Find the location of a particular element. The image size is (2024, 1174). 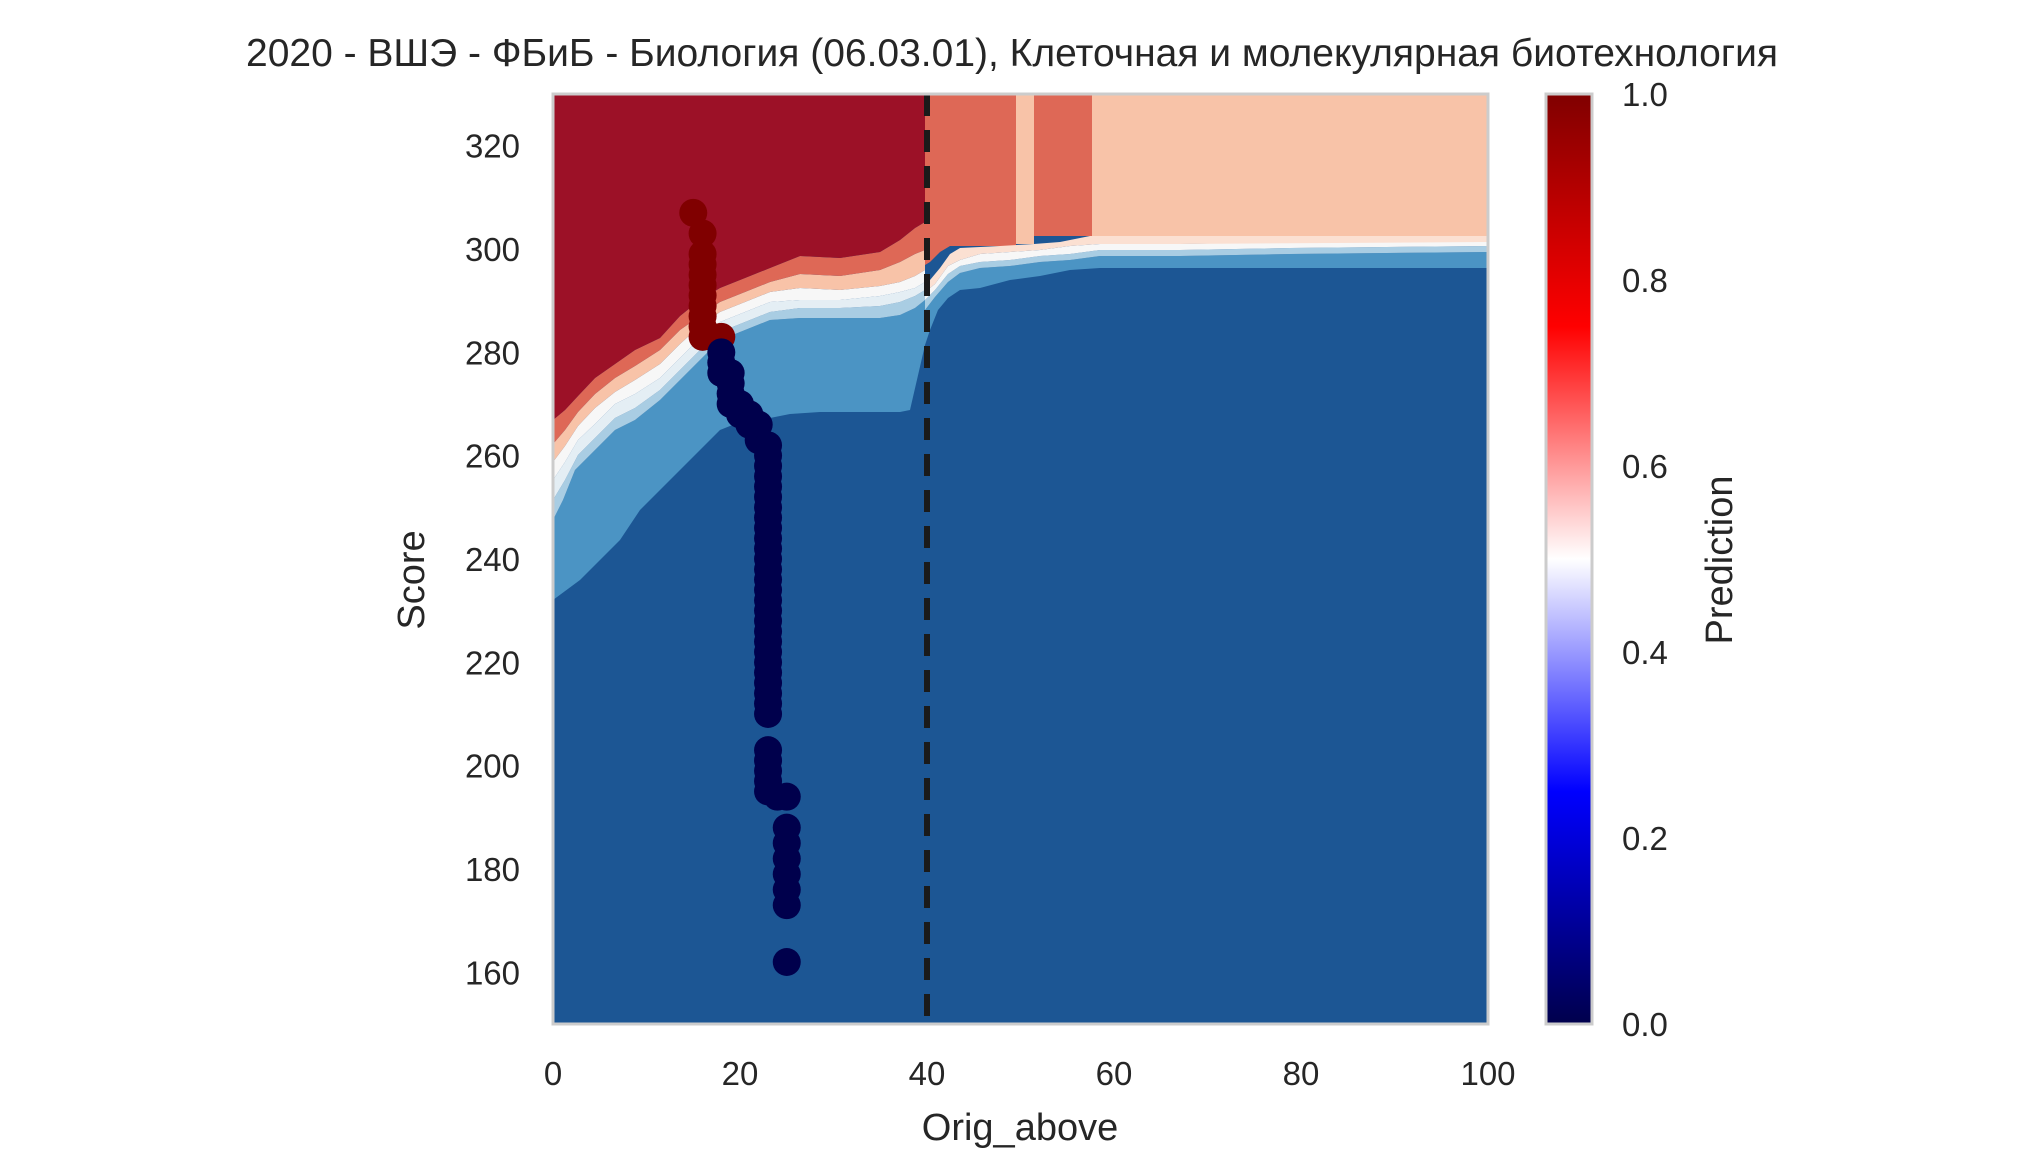

colorbar-tick-label: 0.0 is located at coordinates (1645, 1024).